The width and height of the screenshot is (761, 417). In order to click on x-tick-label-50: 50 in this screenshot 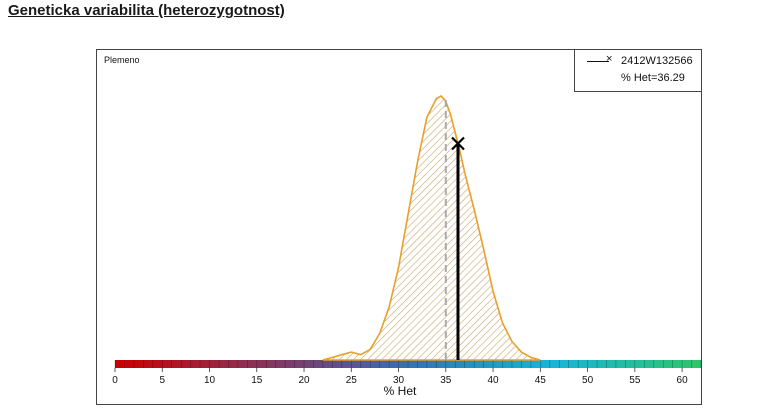, I will do `click(588, 380)`.